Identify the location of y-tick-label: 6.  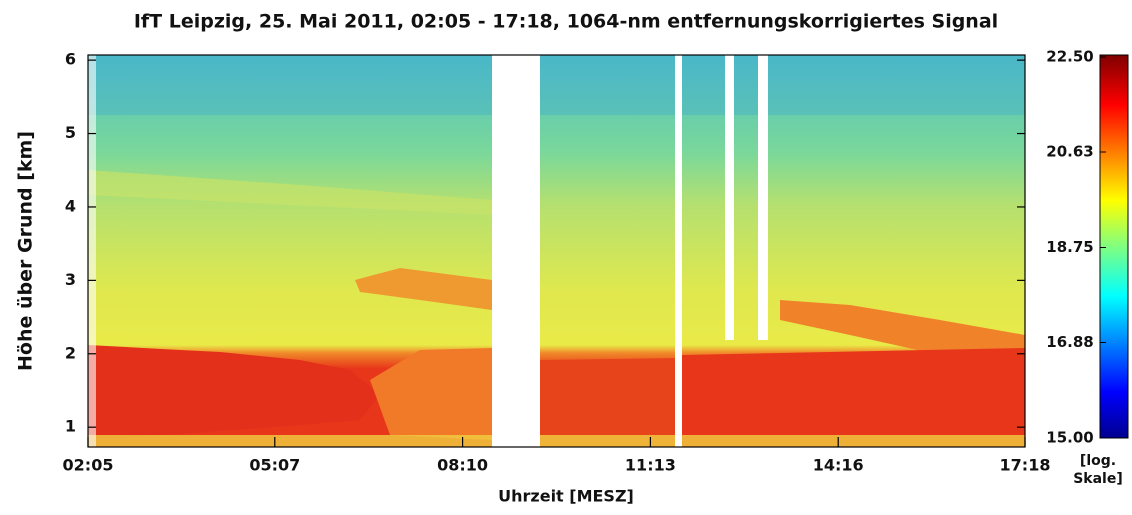
(70, 59).